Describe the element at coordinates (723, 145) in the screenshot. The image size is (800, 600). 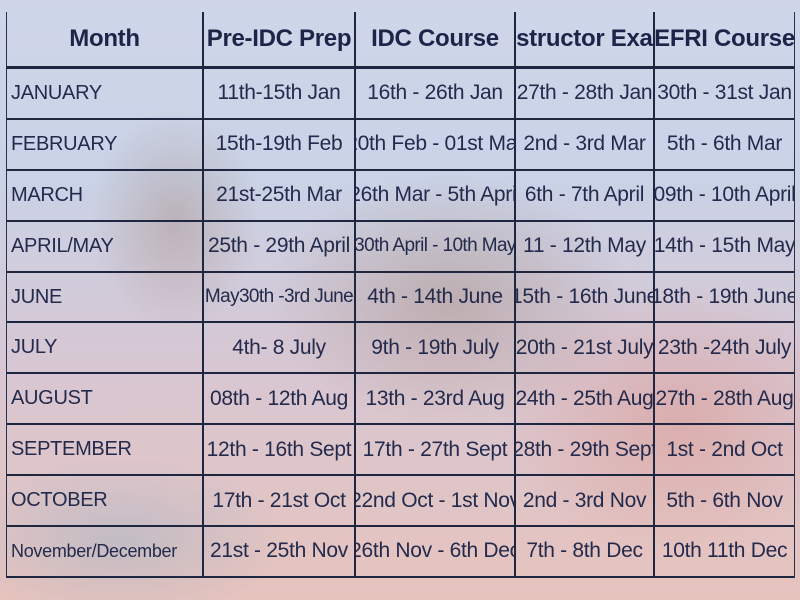
I see `efri-course-cell: 5th - 6th Mar` at that location.